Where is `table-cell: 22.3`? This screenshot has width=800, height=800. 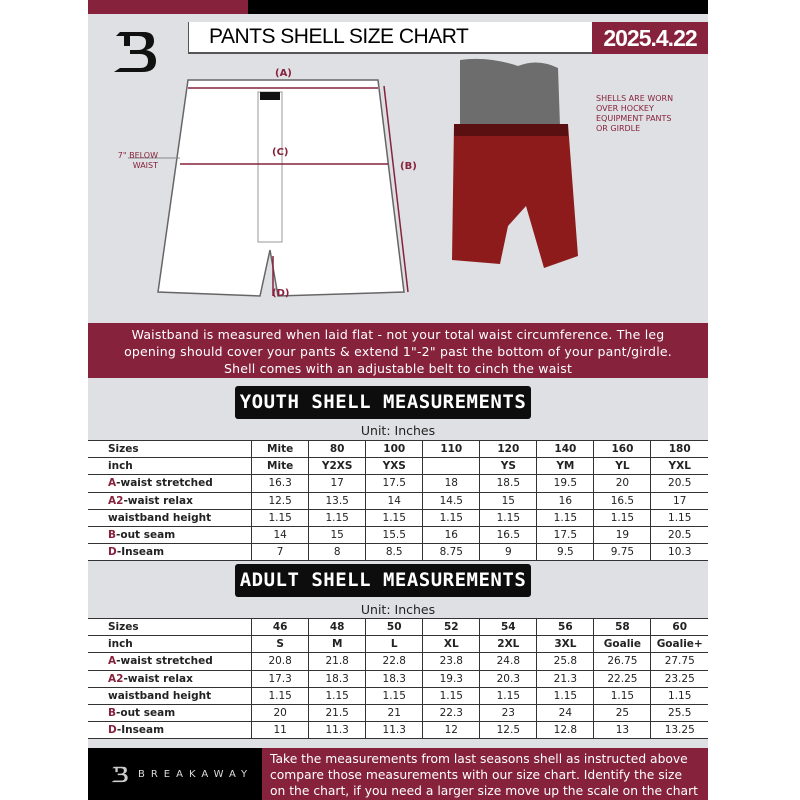 table-cell: 22.3 is located at coordinates (451, 713).